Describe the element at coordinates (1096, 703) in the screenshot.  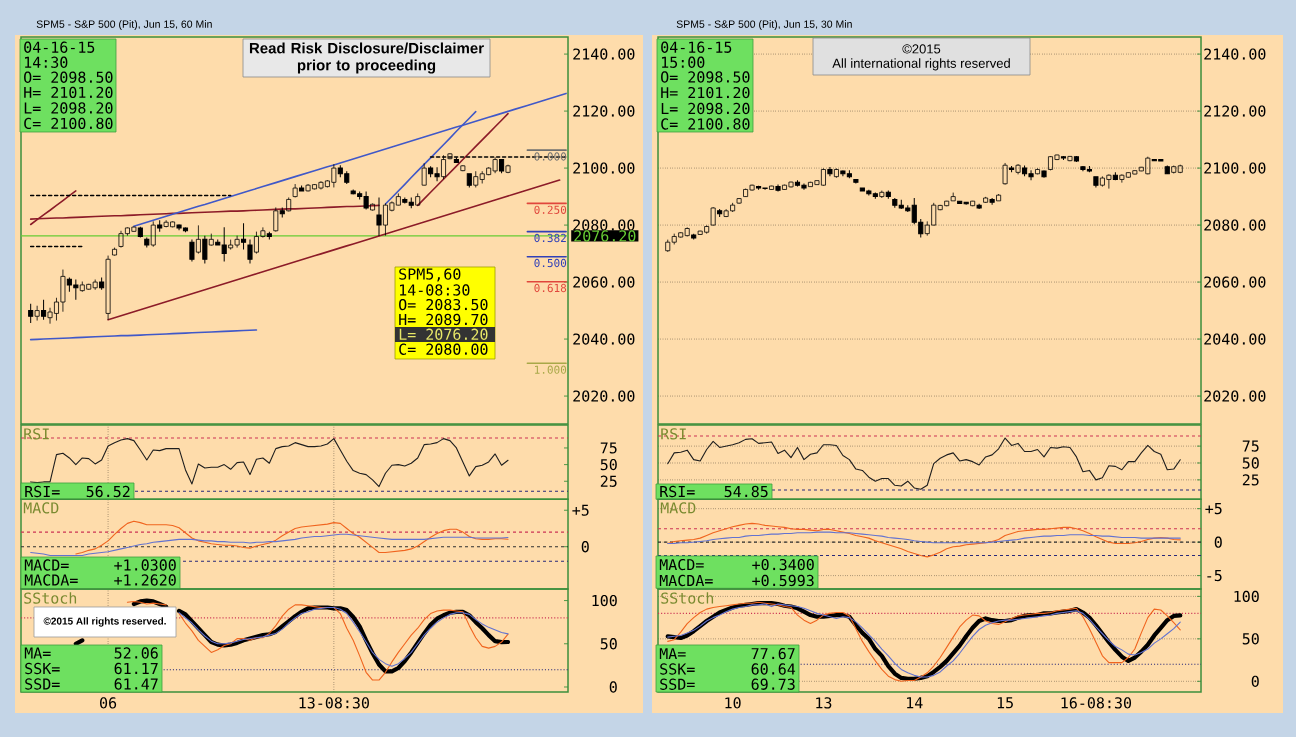
I see `x-tick-label: 16-08:30` at that location.